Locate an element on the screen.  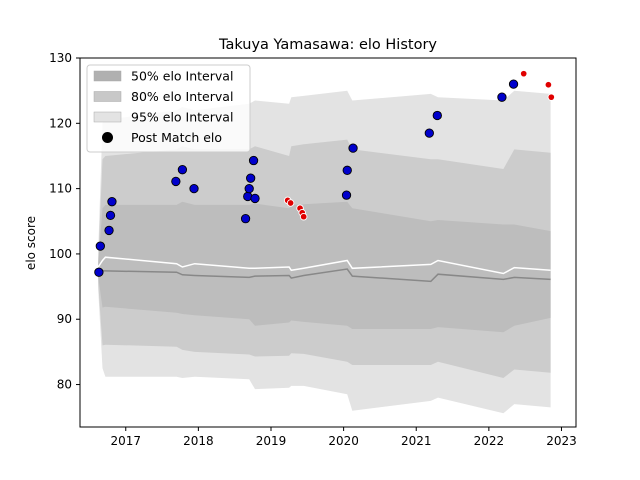
x-tick-label: 2021 is located at coordinates (416, 441).